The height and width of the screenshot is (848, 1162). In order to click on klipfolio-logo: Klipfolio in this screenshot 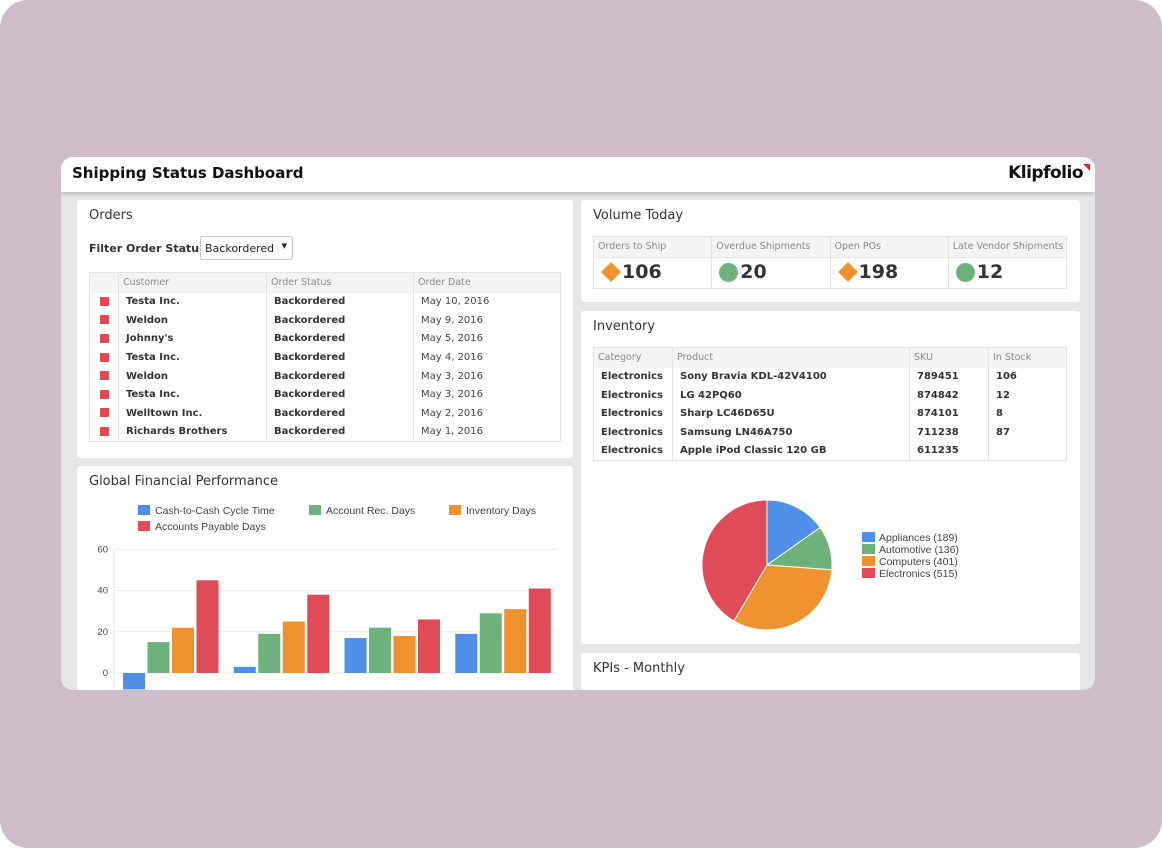, I will do `click(1049, 173)`.